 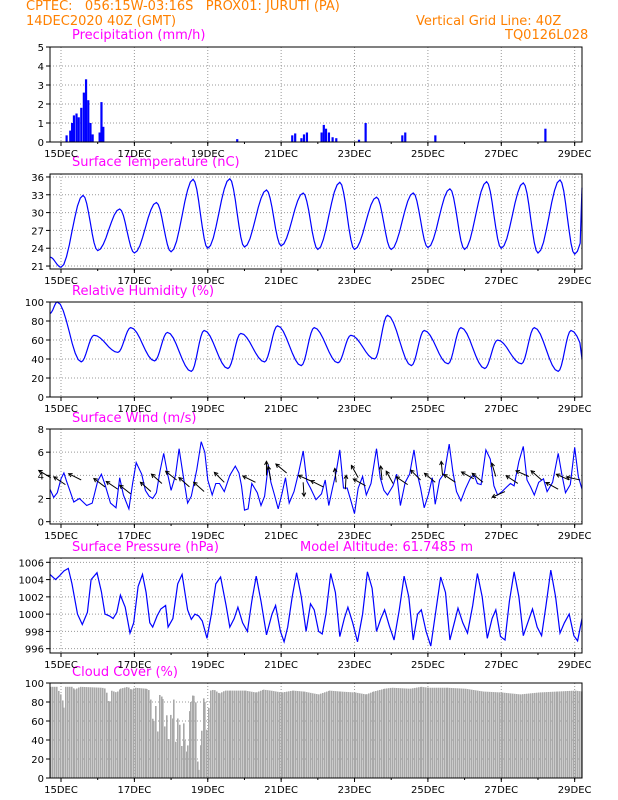 What do you see at coordinates (428, 281) in the screenshot?
I see `temperature-xtick-label: 25DEC` at bounding box center [428, 281].